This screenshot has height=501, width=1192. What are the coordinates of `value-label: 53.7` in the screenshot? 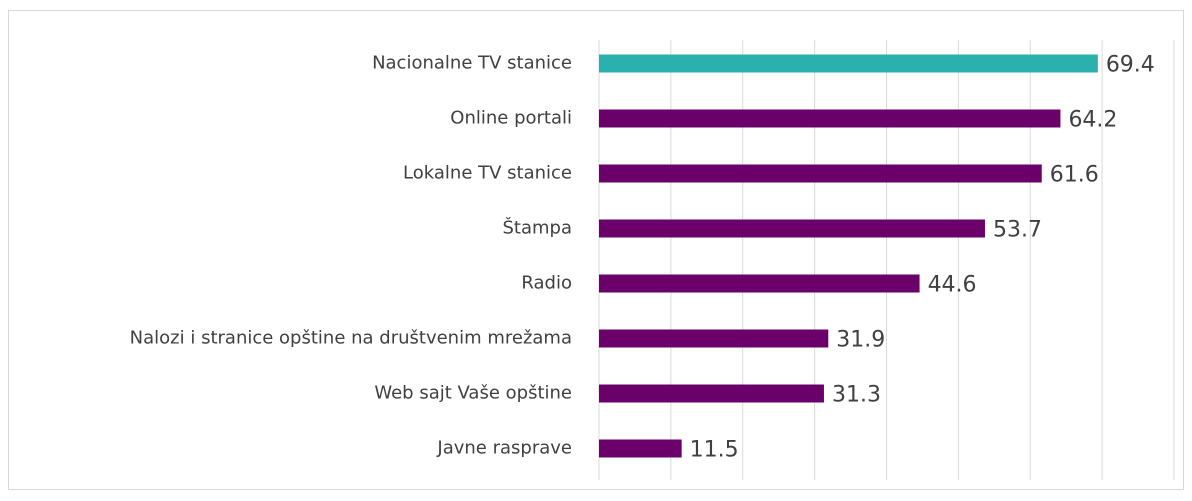 It's located at (1017, 230).